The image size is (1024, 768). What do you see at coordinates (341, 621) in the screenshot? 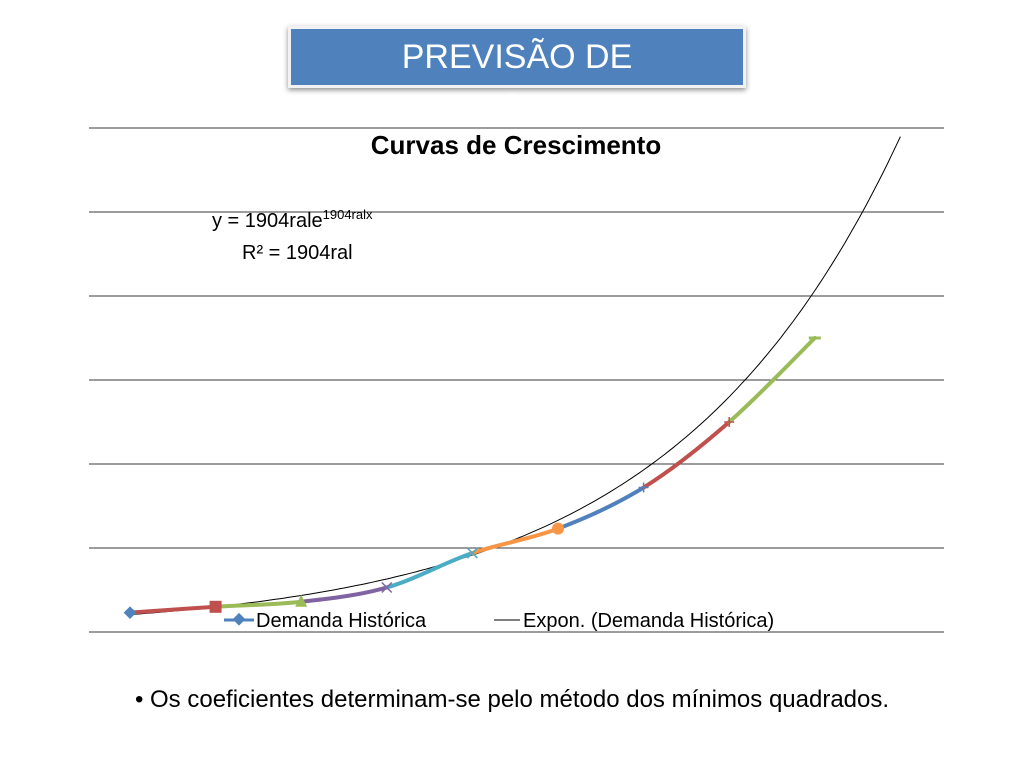
I see `legend-series-label: Demanda Histórica` at bounding box center [341, 621].